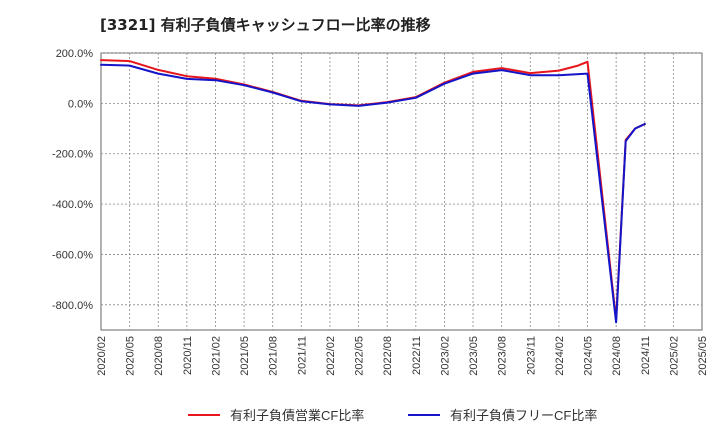  Describe the element at coordinates (216, 356) in the screenshot. I see `x-tick-label: 2021/02` at that location.